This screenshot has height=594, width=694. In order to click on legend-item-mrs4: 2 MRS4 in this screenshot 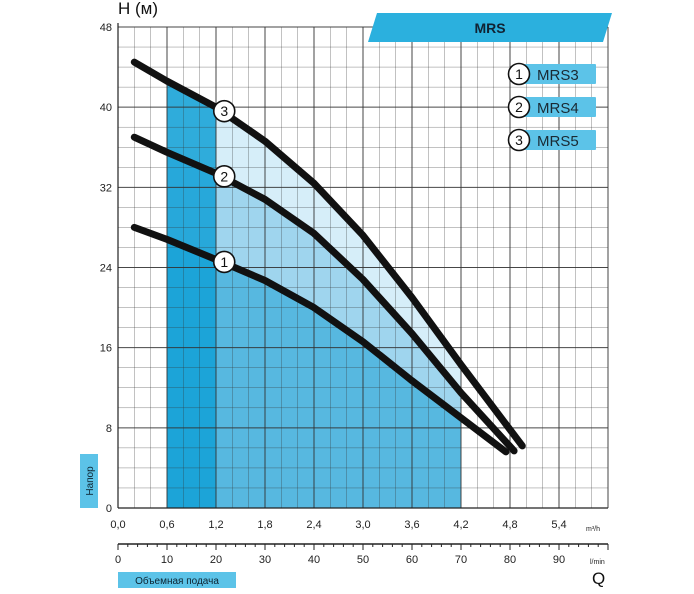, I will do `click(551, 107)`.